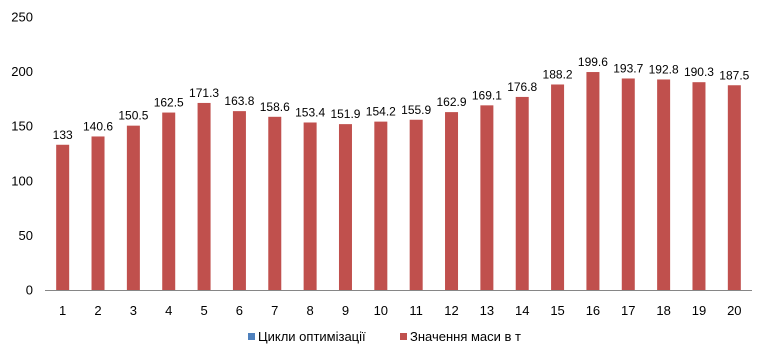  What do you see at coordinates (628, 68) in the screenshot?
I see `data-label: 193.7` at bounding box center [628, 68].